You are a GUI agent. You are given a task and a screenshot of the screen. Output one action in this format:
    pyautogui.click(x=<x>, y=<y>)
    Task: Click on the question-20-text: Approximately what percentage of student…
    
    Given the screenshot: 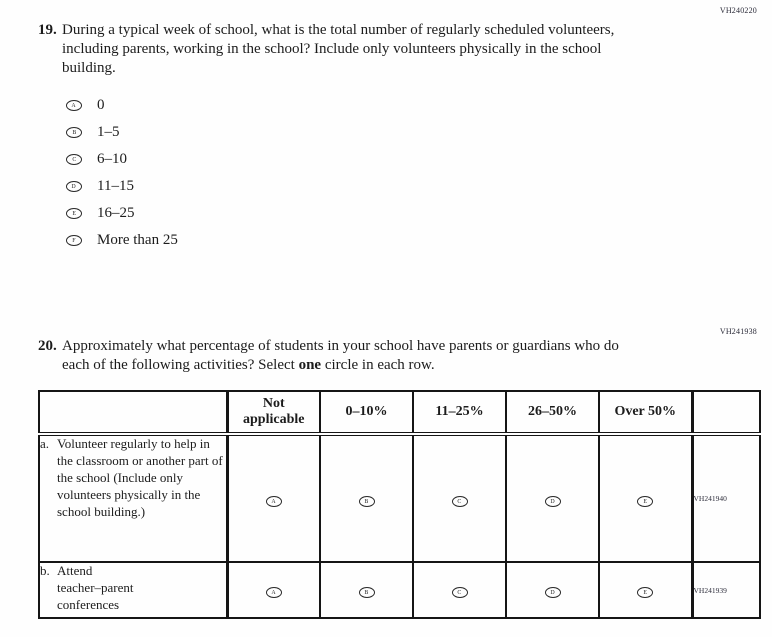 What is the action you would take?
    pyautogui.click(x=351, y=356)
    